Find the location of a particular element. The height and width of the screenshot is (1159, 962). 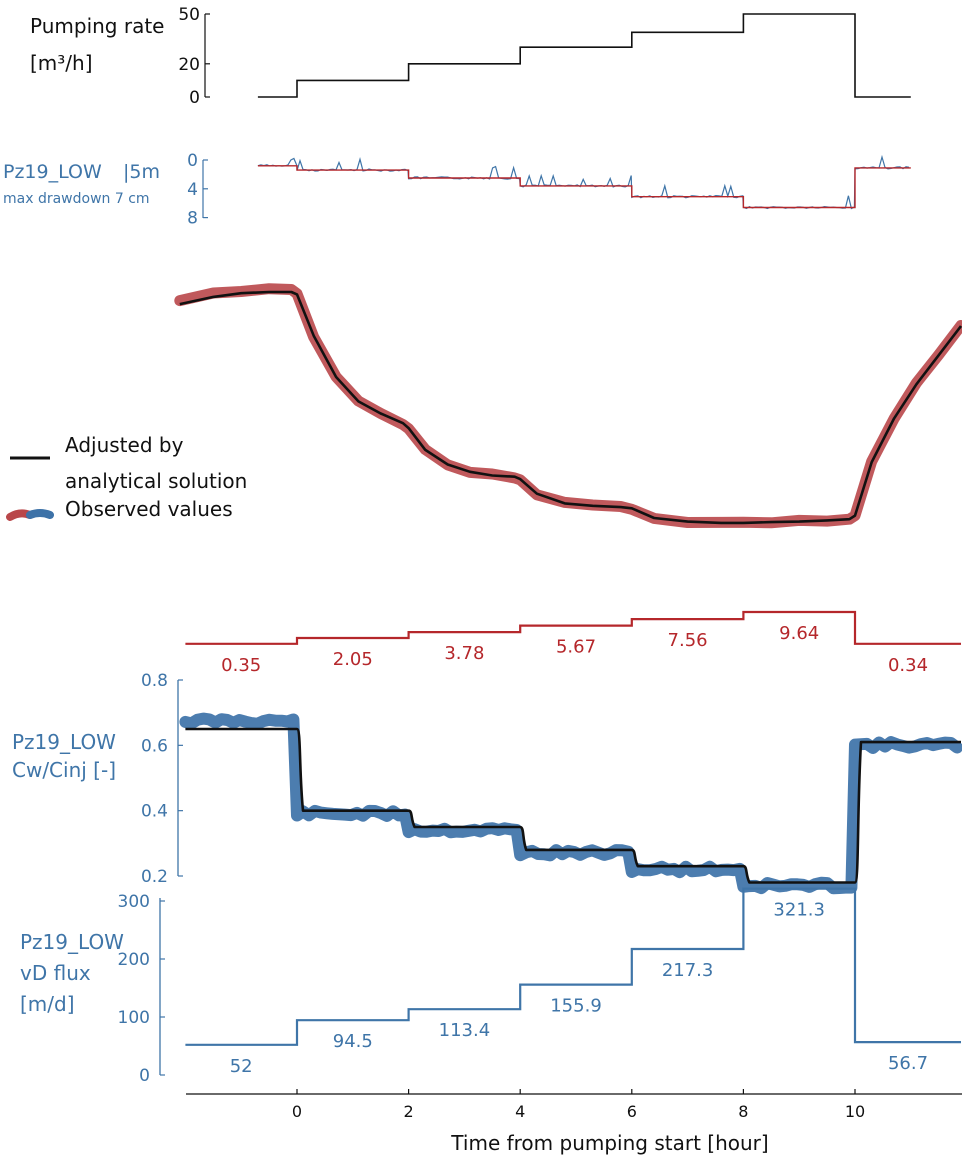

drawdown-fitted-line is located at coordinates (584, 187).